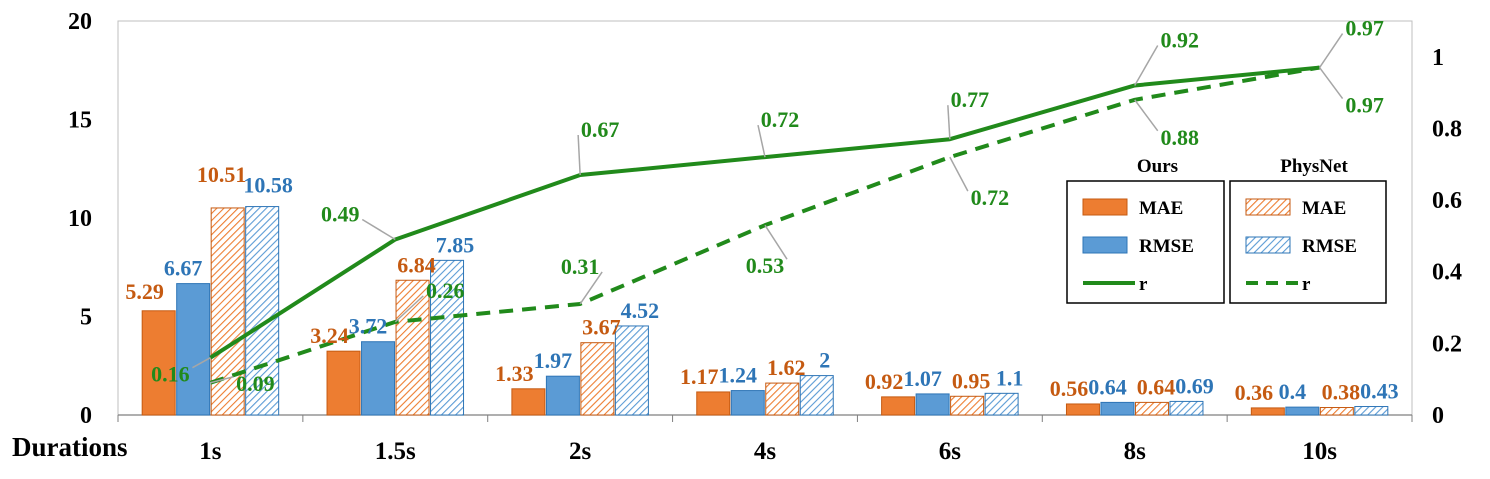 Image resolution: width=1490 pixels, height=479 pixels. What do you see at coordinates (1157, 166) in the screenshot?
I see `legend-title: Ours` at bounding box center [1157, 166].